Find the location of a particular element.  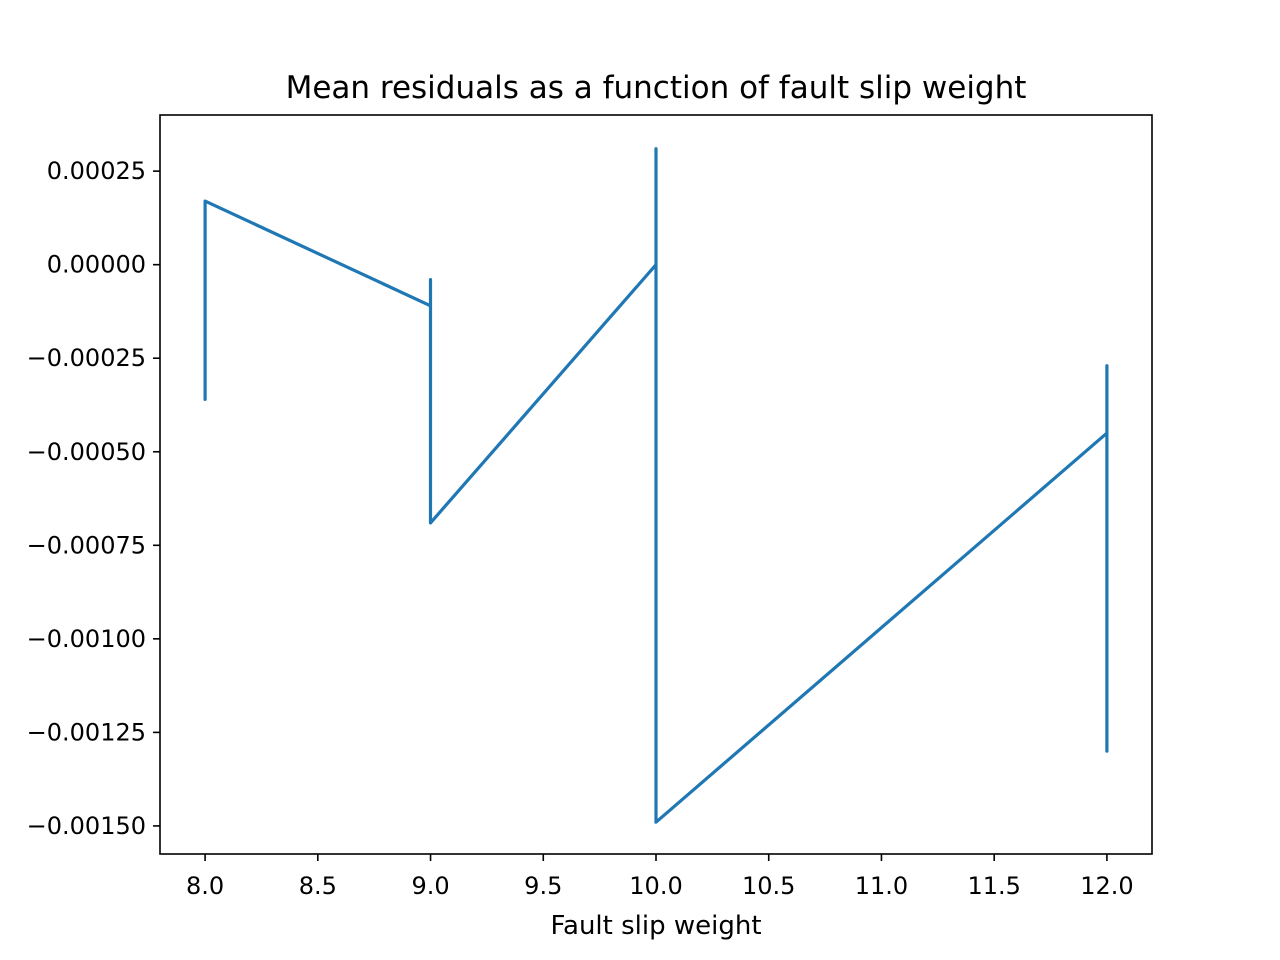

x-tick-label: 11.0 is located at coordinates (881, 886).